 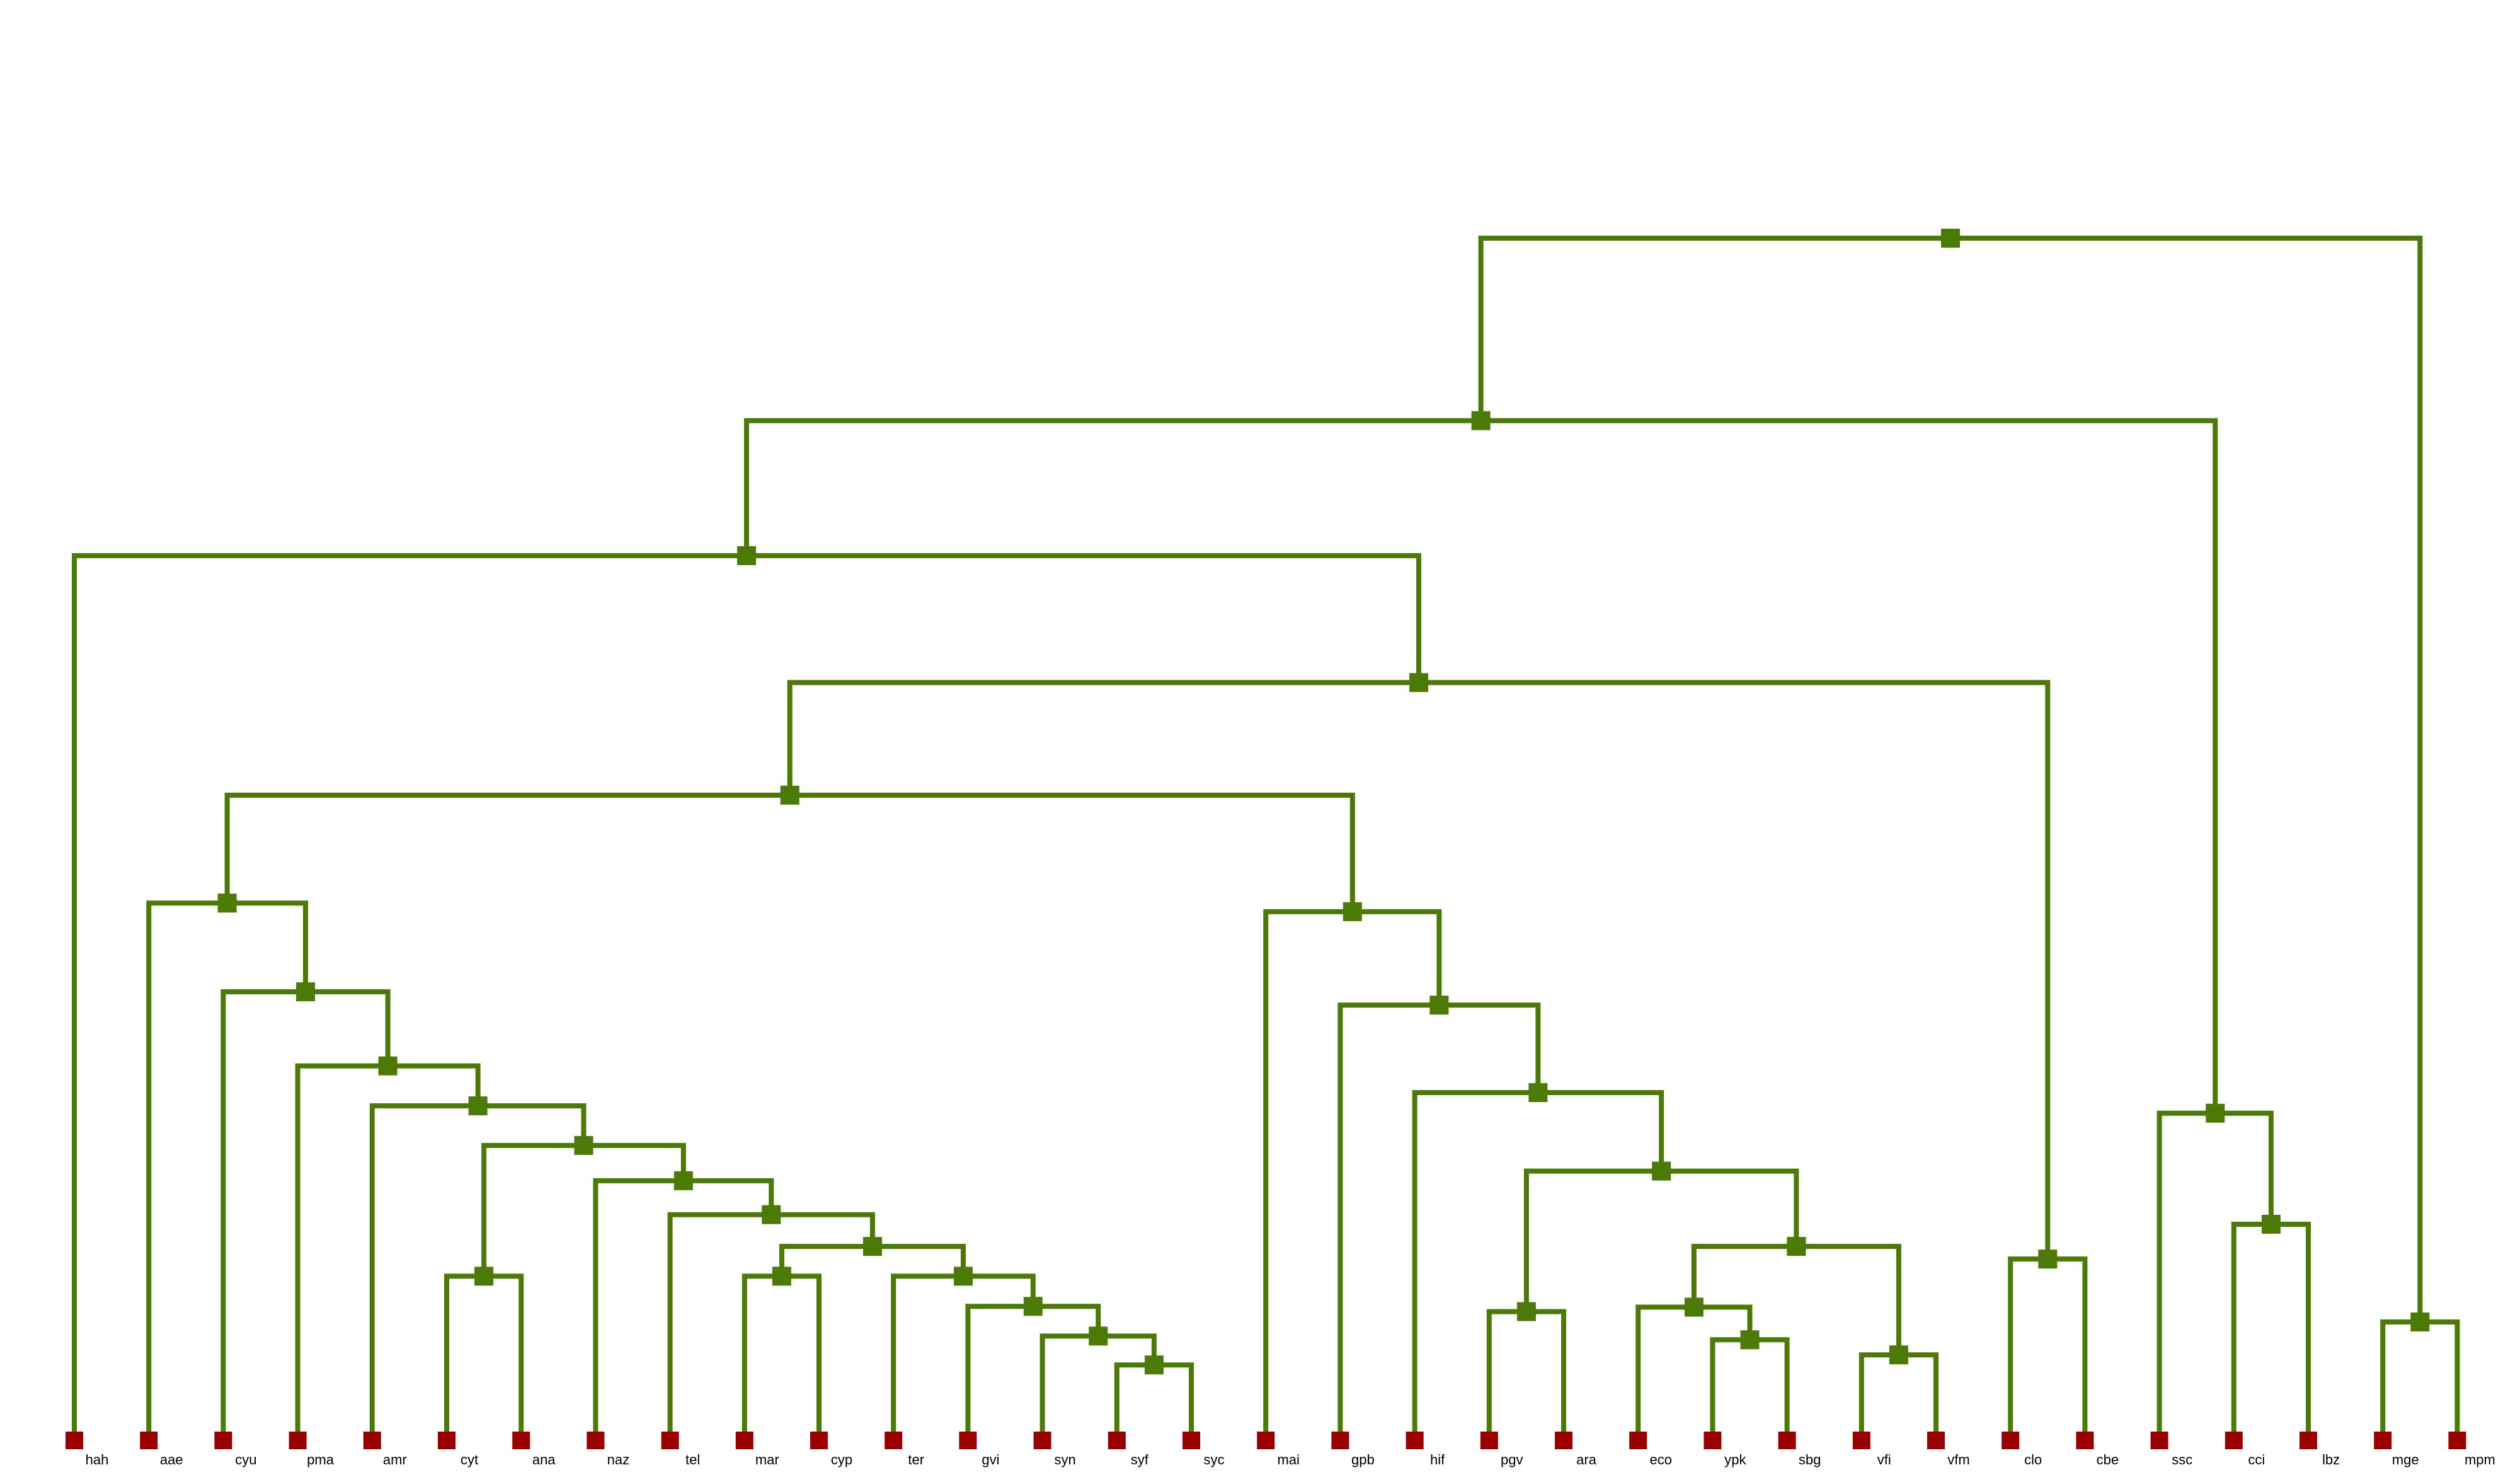 What do you see at coordinates (767, 1460) in the screenshot?
I see `leaf-label-mar: mar` at bounding box center [767, 1460].